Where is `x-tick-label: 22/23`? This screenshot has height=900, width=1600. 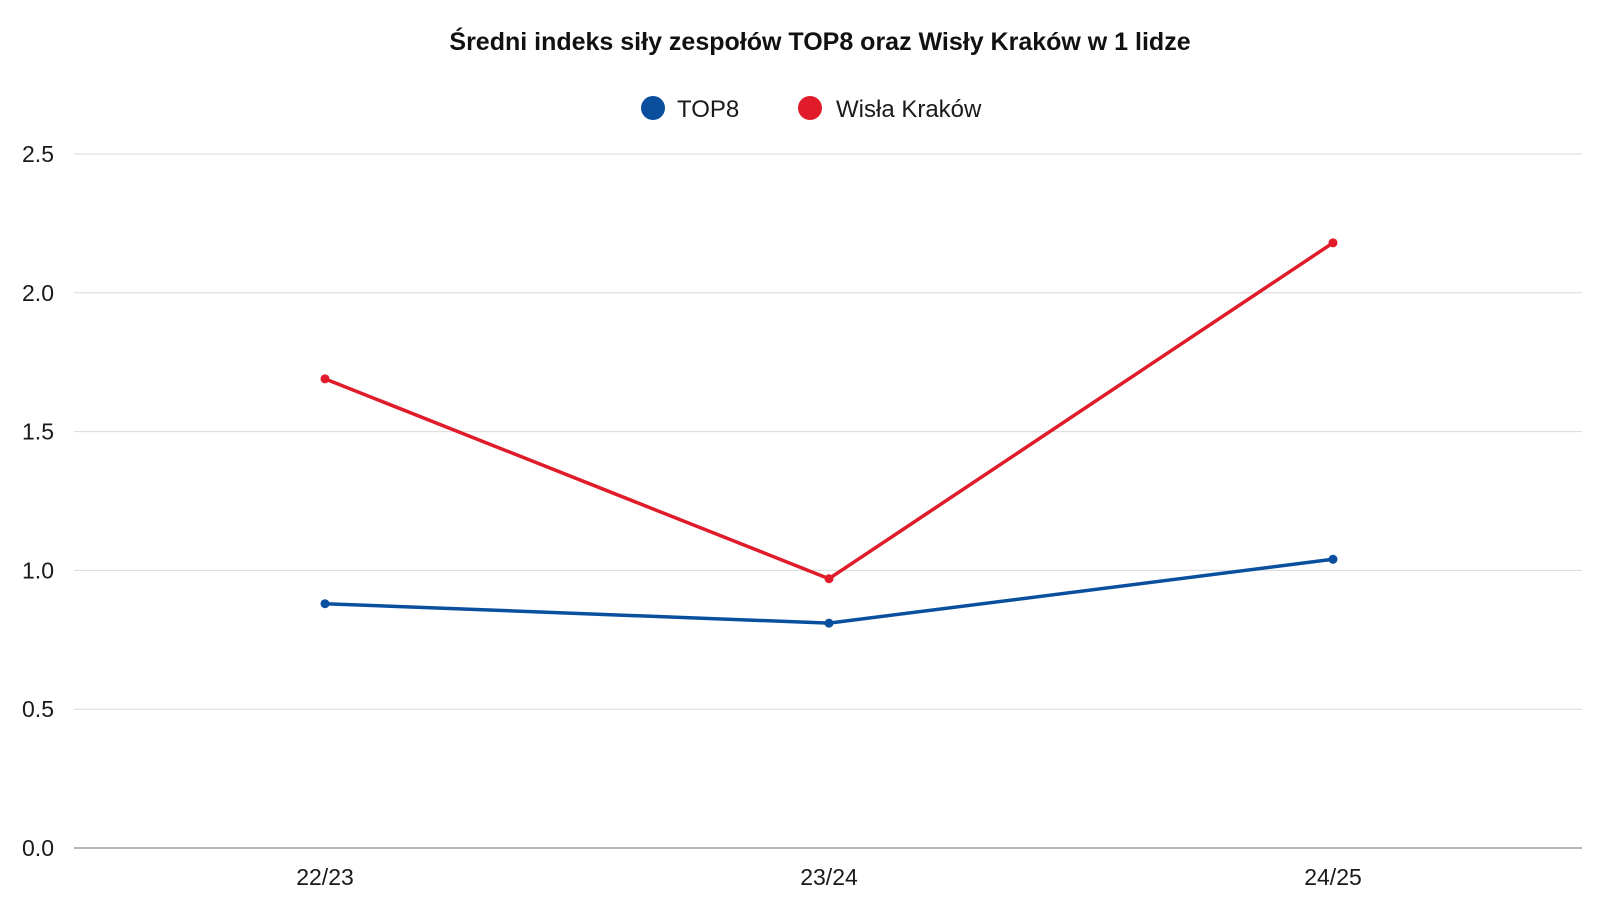
x-tick-label: 22/23 is located at coordinates (325, 877).